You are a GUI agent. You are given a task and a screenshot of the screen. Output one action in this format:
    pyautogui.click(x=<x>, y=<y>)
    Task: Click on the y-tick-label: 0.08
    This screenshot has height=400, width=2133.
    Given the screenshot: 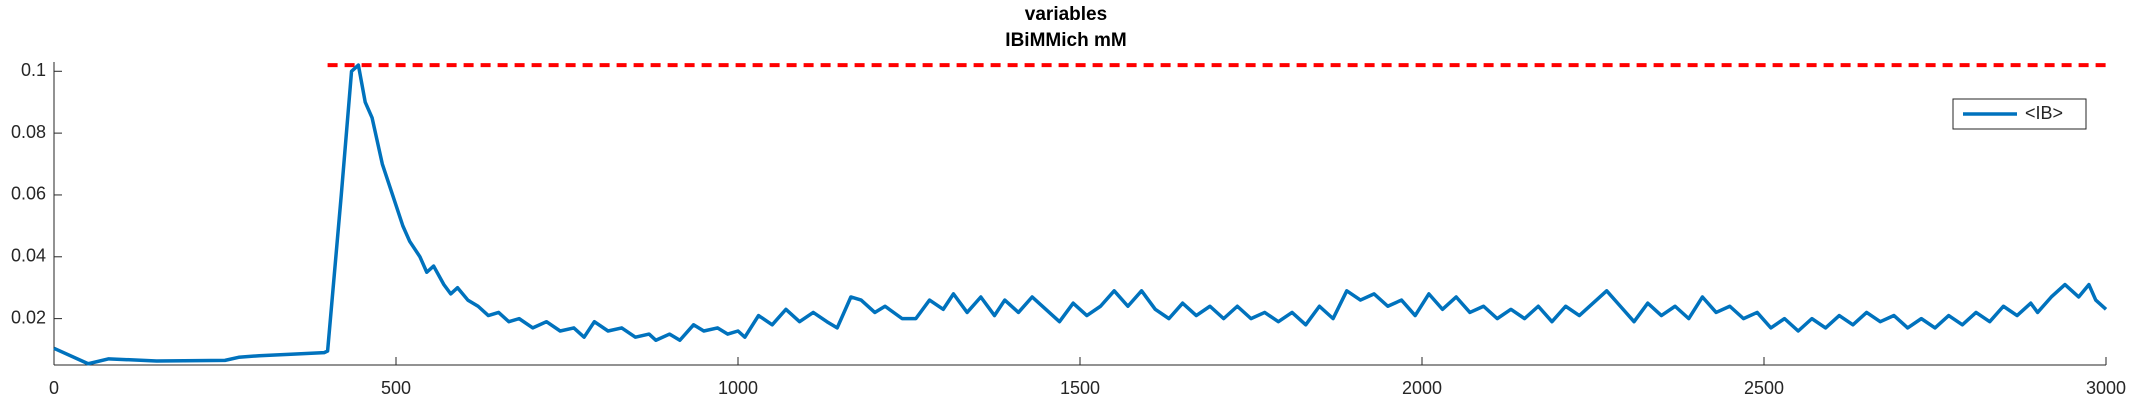 What is the action you would take?
    pyautogui.click(x=28, y=132)
    